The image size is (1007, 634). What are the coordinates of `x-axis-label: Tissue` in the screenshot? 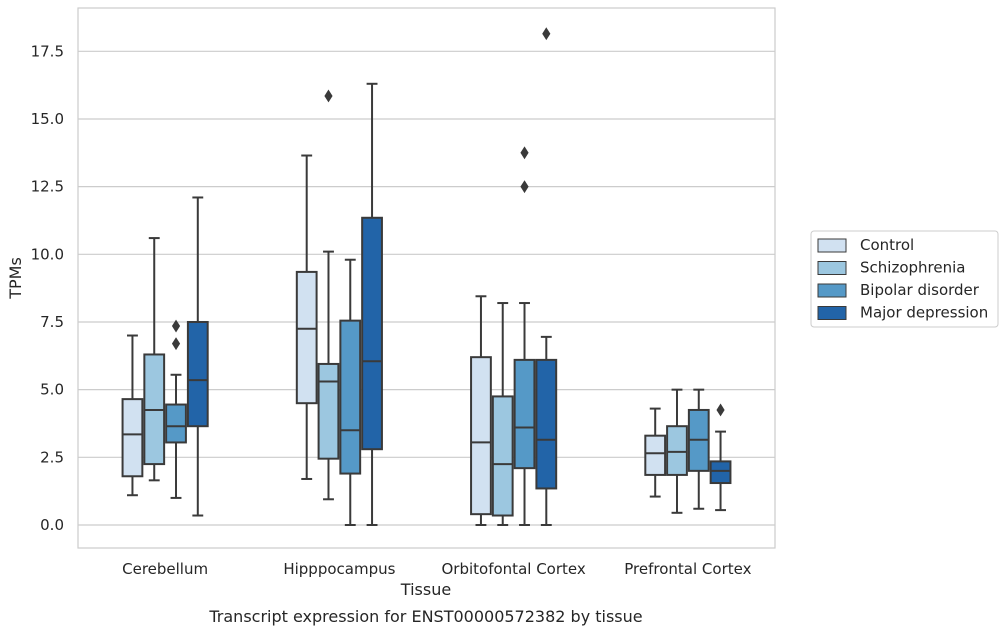 It's located at (425, 589).